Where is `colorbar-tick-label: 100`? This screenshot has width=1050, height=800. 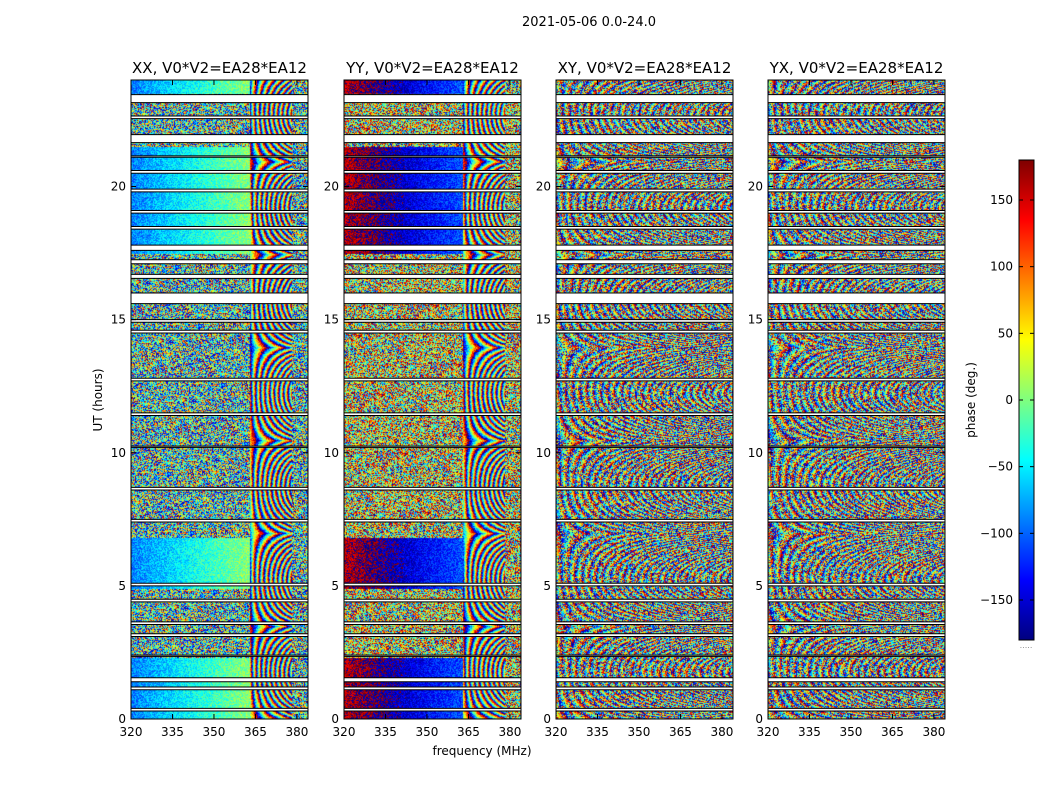
colorbar-tick-label: 100 is located at coordinates (1001, 267).